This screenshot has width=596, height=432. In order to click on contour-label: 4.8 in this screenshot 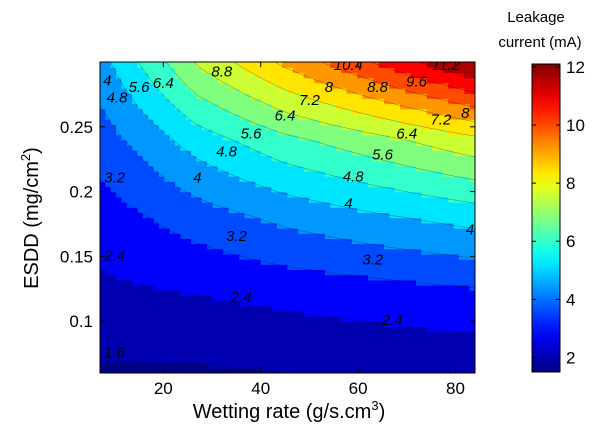, I will do `click(227, 152)`.